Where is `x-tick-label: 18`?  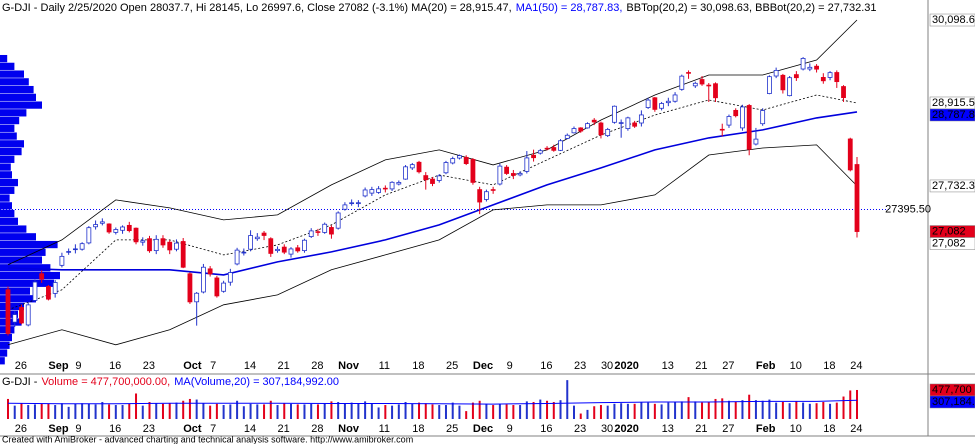 x-tick-label: 18 is located at coordinates (418, 429).